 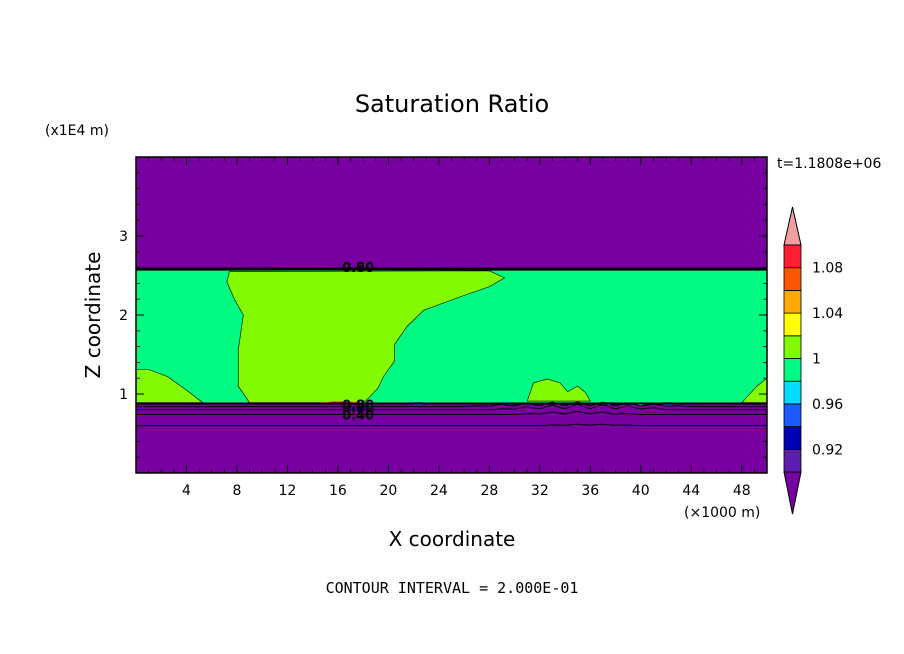 What do you see at coordinates (827, 314) in the screenshot?
I see `colorbar-tick-label: 1.04` at bounding box center [827, 314].